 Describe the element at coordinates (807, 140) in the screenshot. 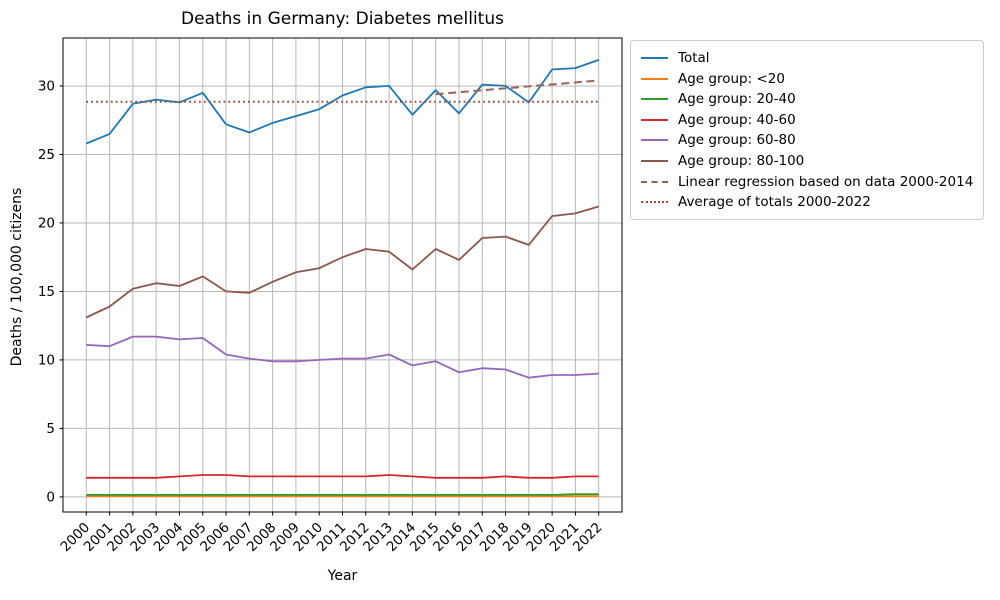

I see `legend-item-age-group-60-80: Age group: 60-80` at that location.